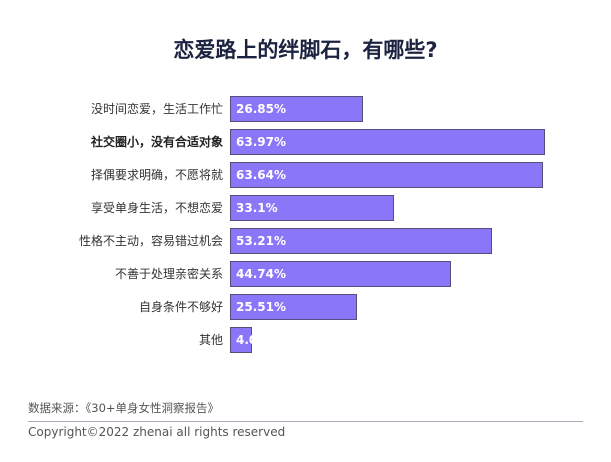 The height and width of the screenshot is (462, 611). I want to click on category-label: 社交圈小，没有合适对象, so click(156, 142).